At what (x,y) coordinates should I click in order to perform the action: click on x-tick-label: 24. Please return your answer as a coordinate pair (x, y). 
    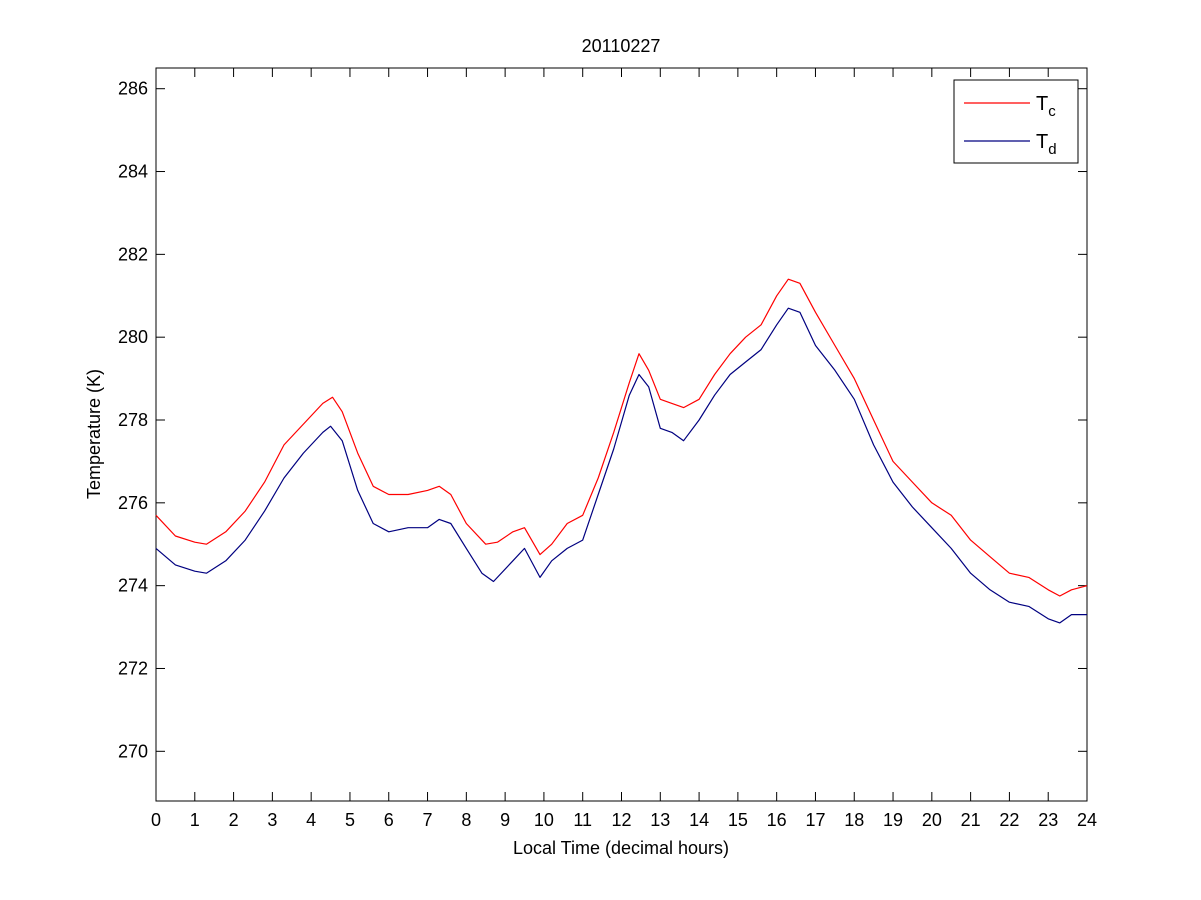
    Looking at the image, I should click on (1087, 820).